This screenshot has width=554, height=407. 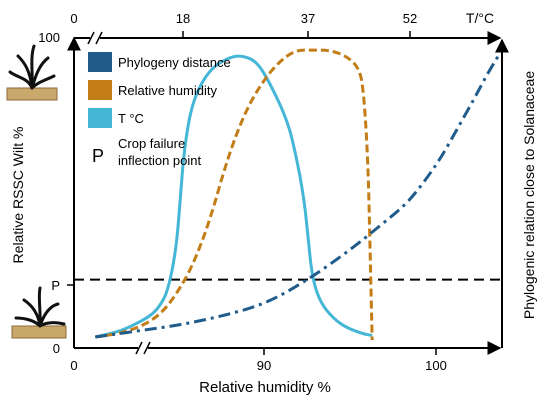 What do you see at coordinates (436, 365) in the screenshot?
I see `bottom-tick-label: 100` at bounding box center [436, 365].